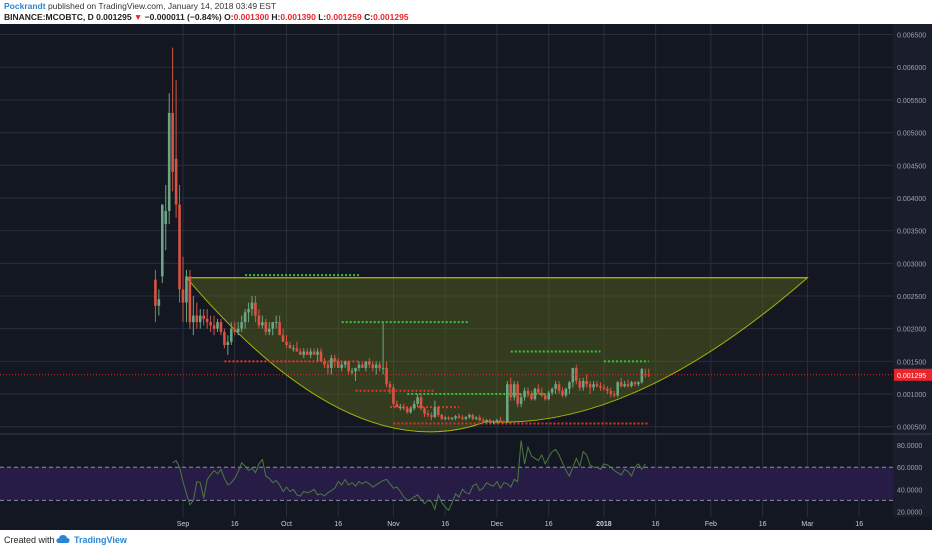 This screenshot has width=932, height=550. Describe the element at coordinates (911, 330) in the screenshot. I see `price-tick-label: 0.002000` at that location.